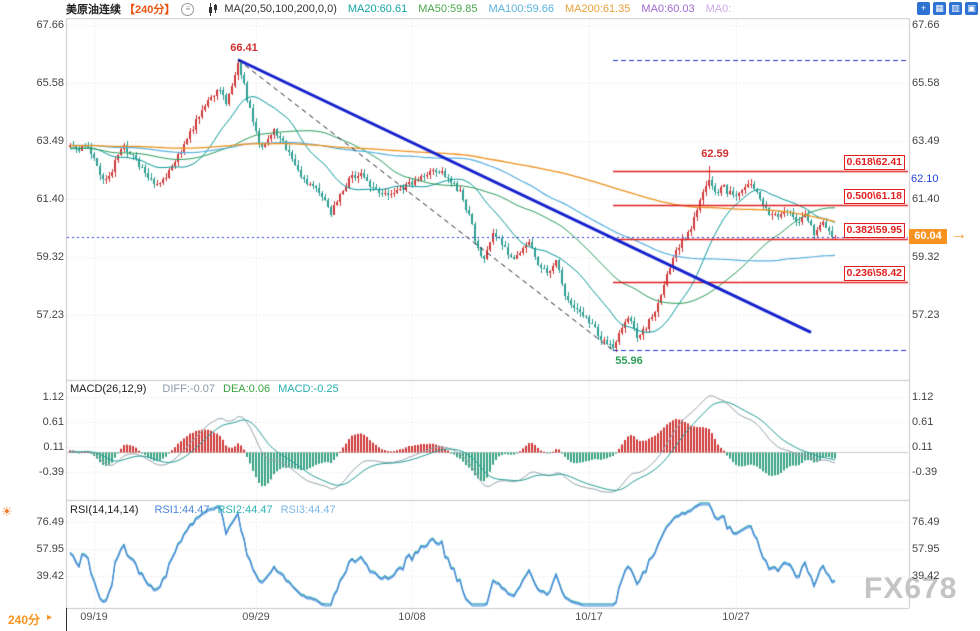 Image resolution: width=980 pixels, height=631 pixels. I want to click on period-tag: 【240分】, so click(150, 10).